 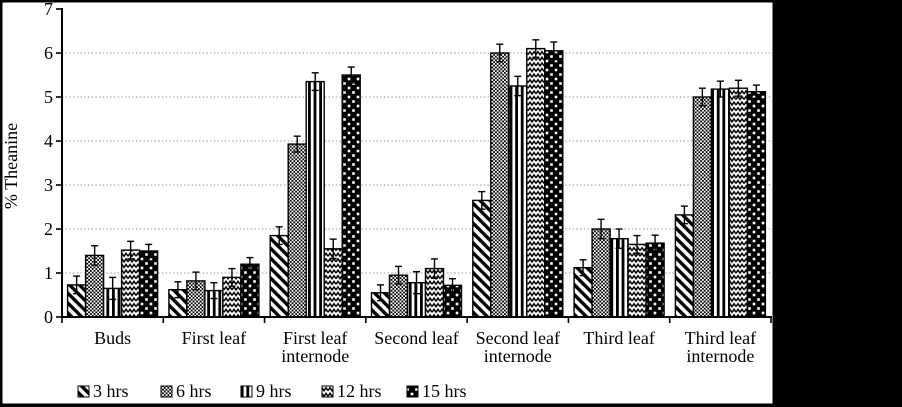 What do you see at coordinates (482, 258) in the screenshot?
I see `bar-3hrs-second-leaf-internode` at bounding box center [482, 258].